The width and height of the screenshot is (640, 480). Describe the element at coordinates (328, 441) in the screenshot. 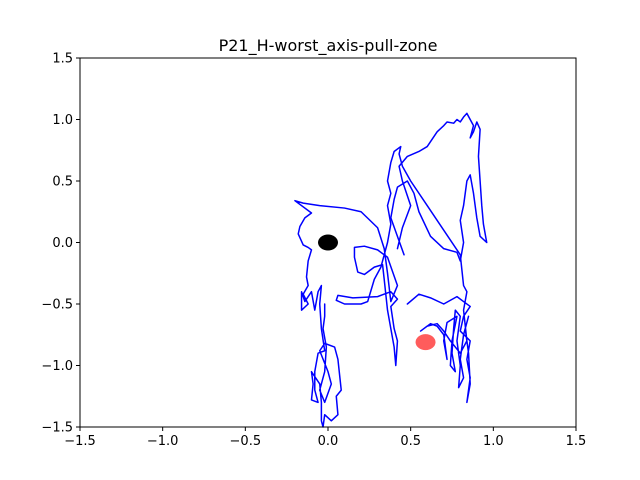

I see `x-tick-label-3: 0.0` at that location.